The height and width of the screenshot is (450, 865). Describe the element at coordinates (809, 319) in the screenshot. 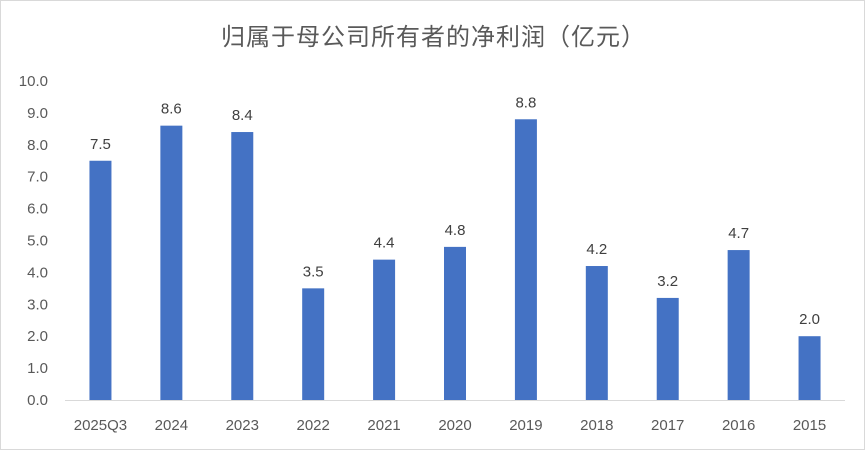

I see `data-label: 2.0` at that location.